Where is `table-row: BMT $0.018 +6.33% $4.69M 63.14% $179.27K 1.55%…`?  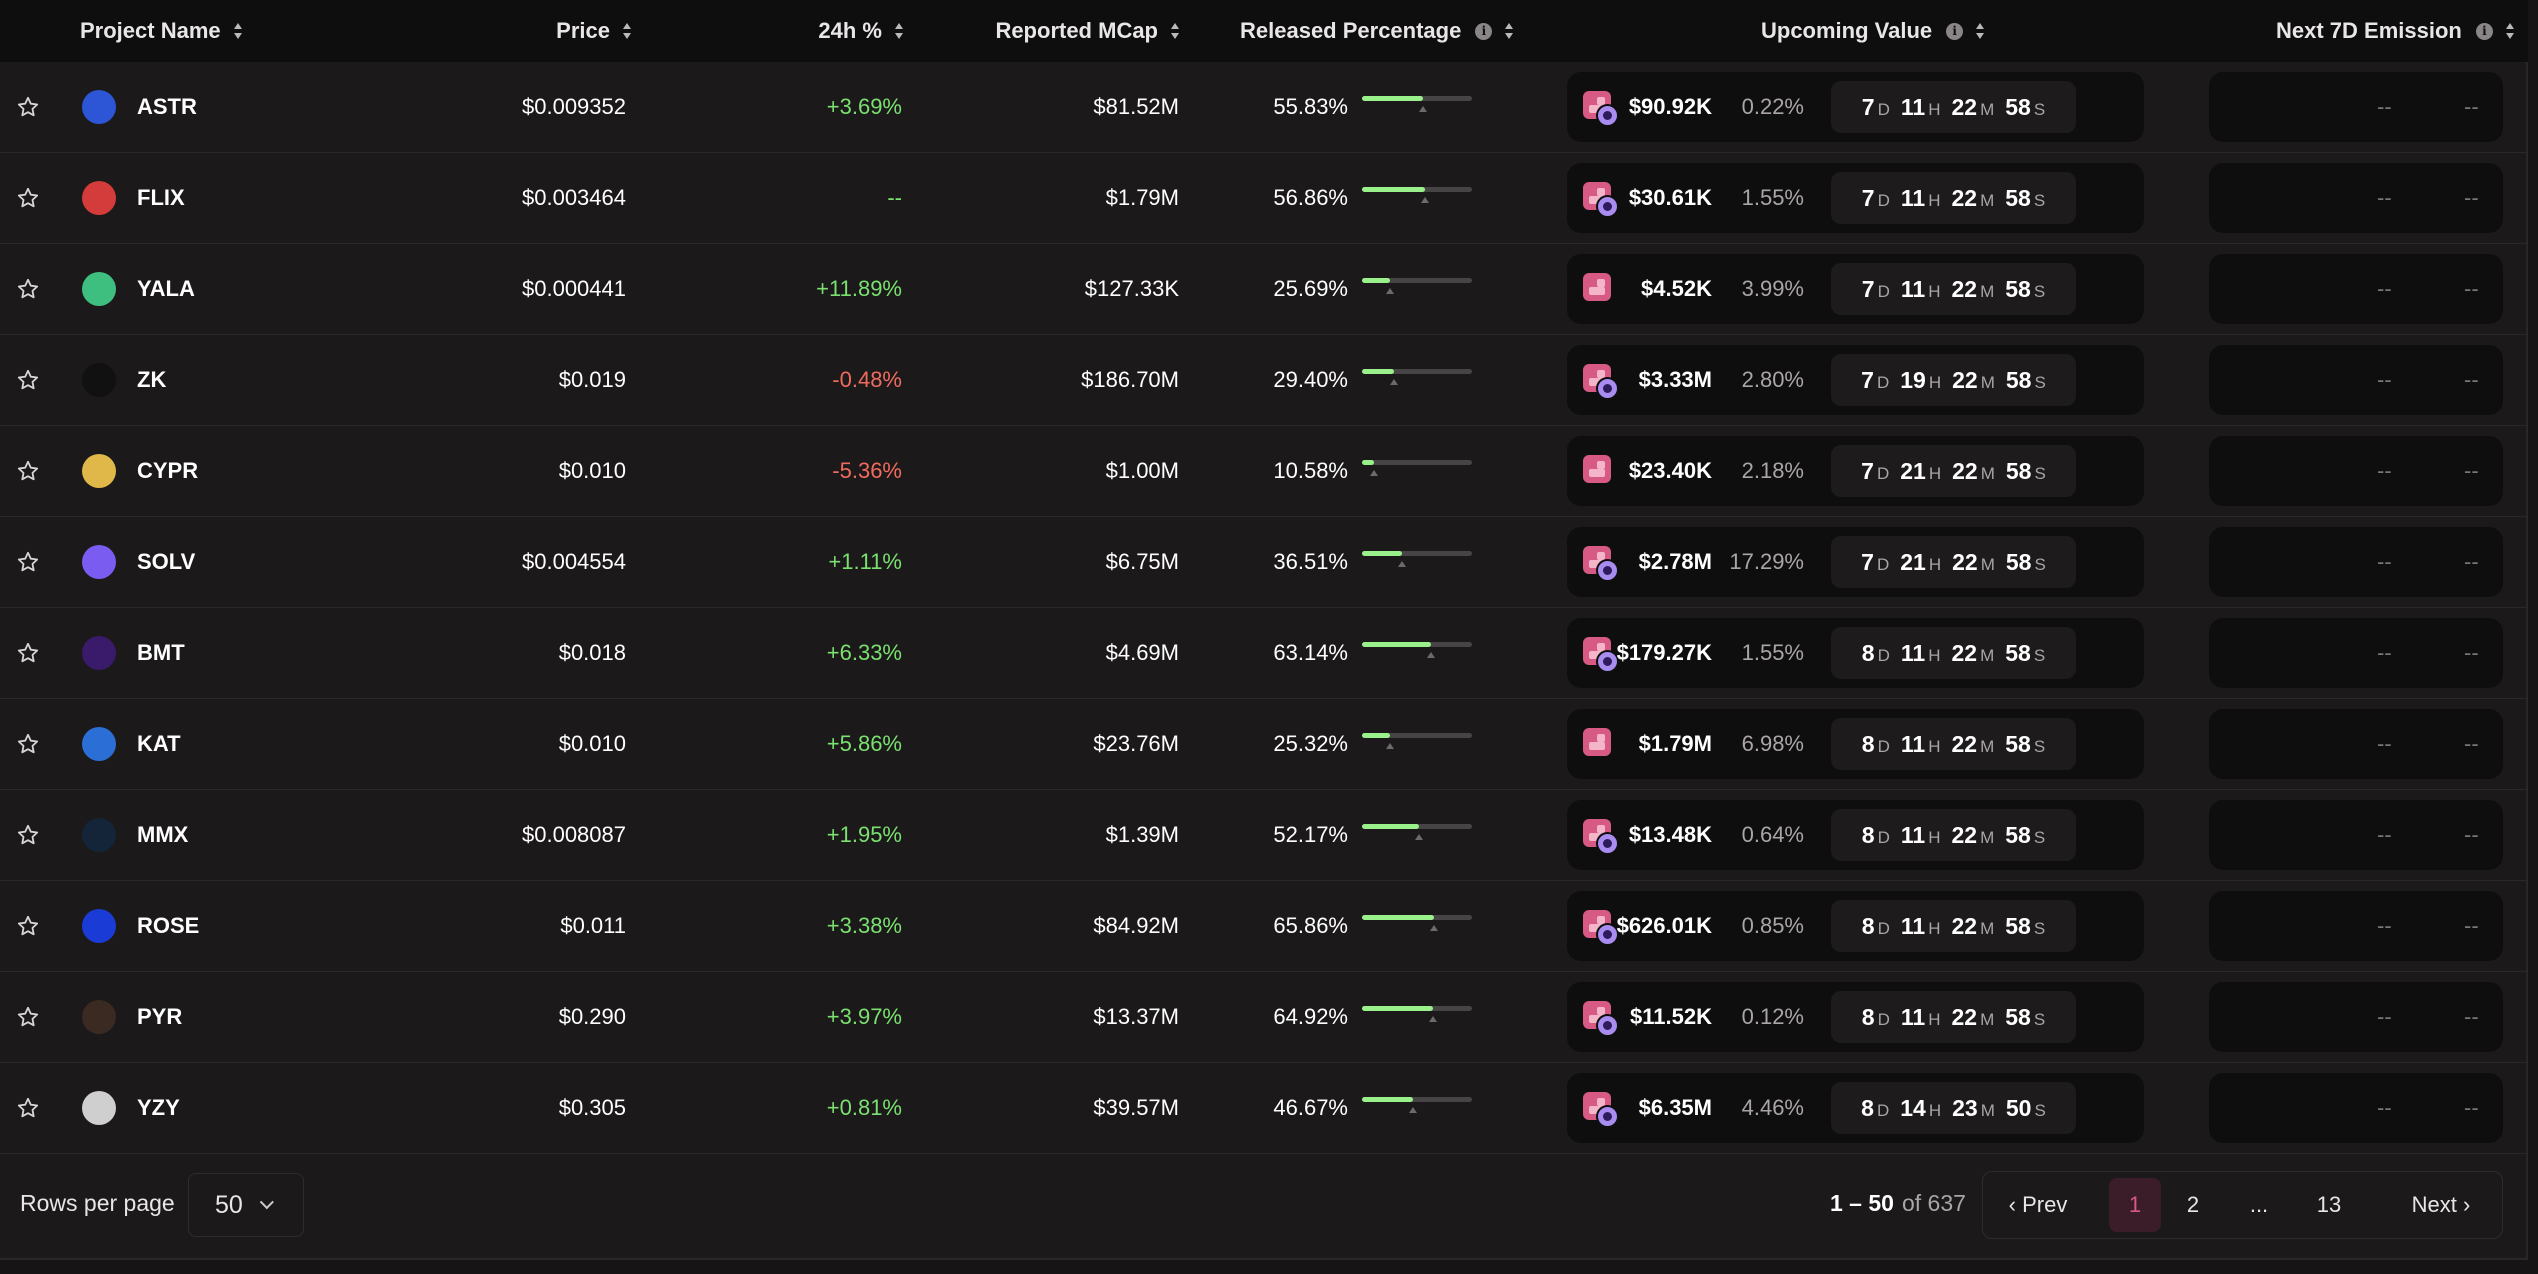
table-row: BMT $0.018 +6.33% $4.69M 63.14% $179.27K 1.55%… is located at coordinates (1264, 653).